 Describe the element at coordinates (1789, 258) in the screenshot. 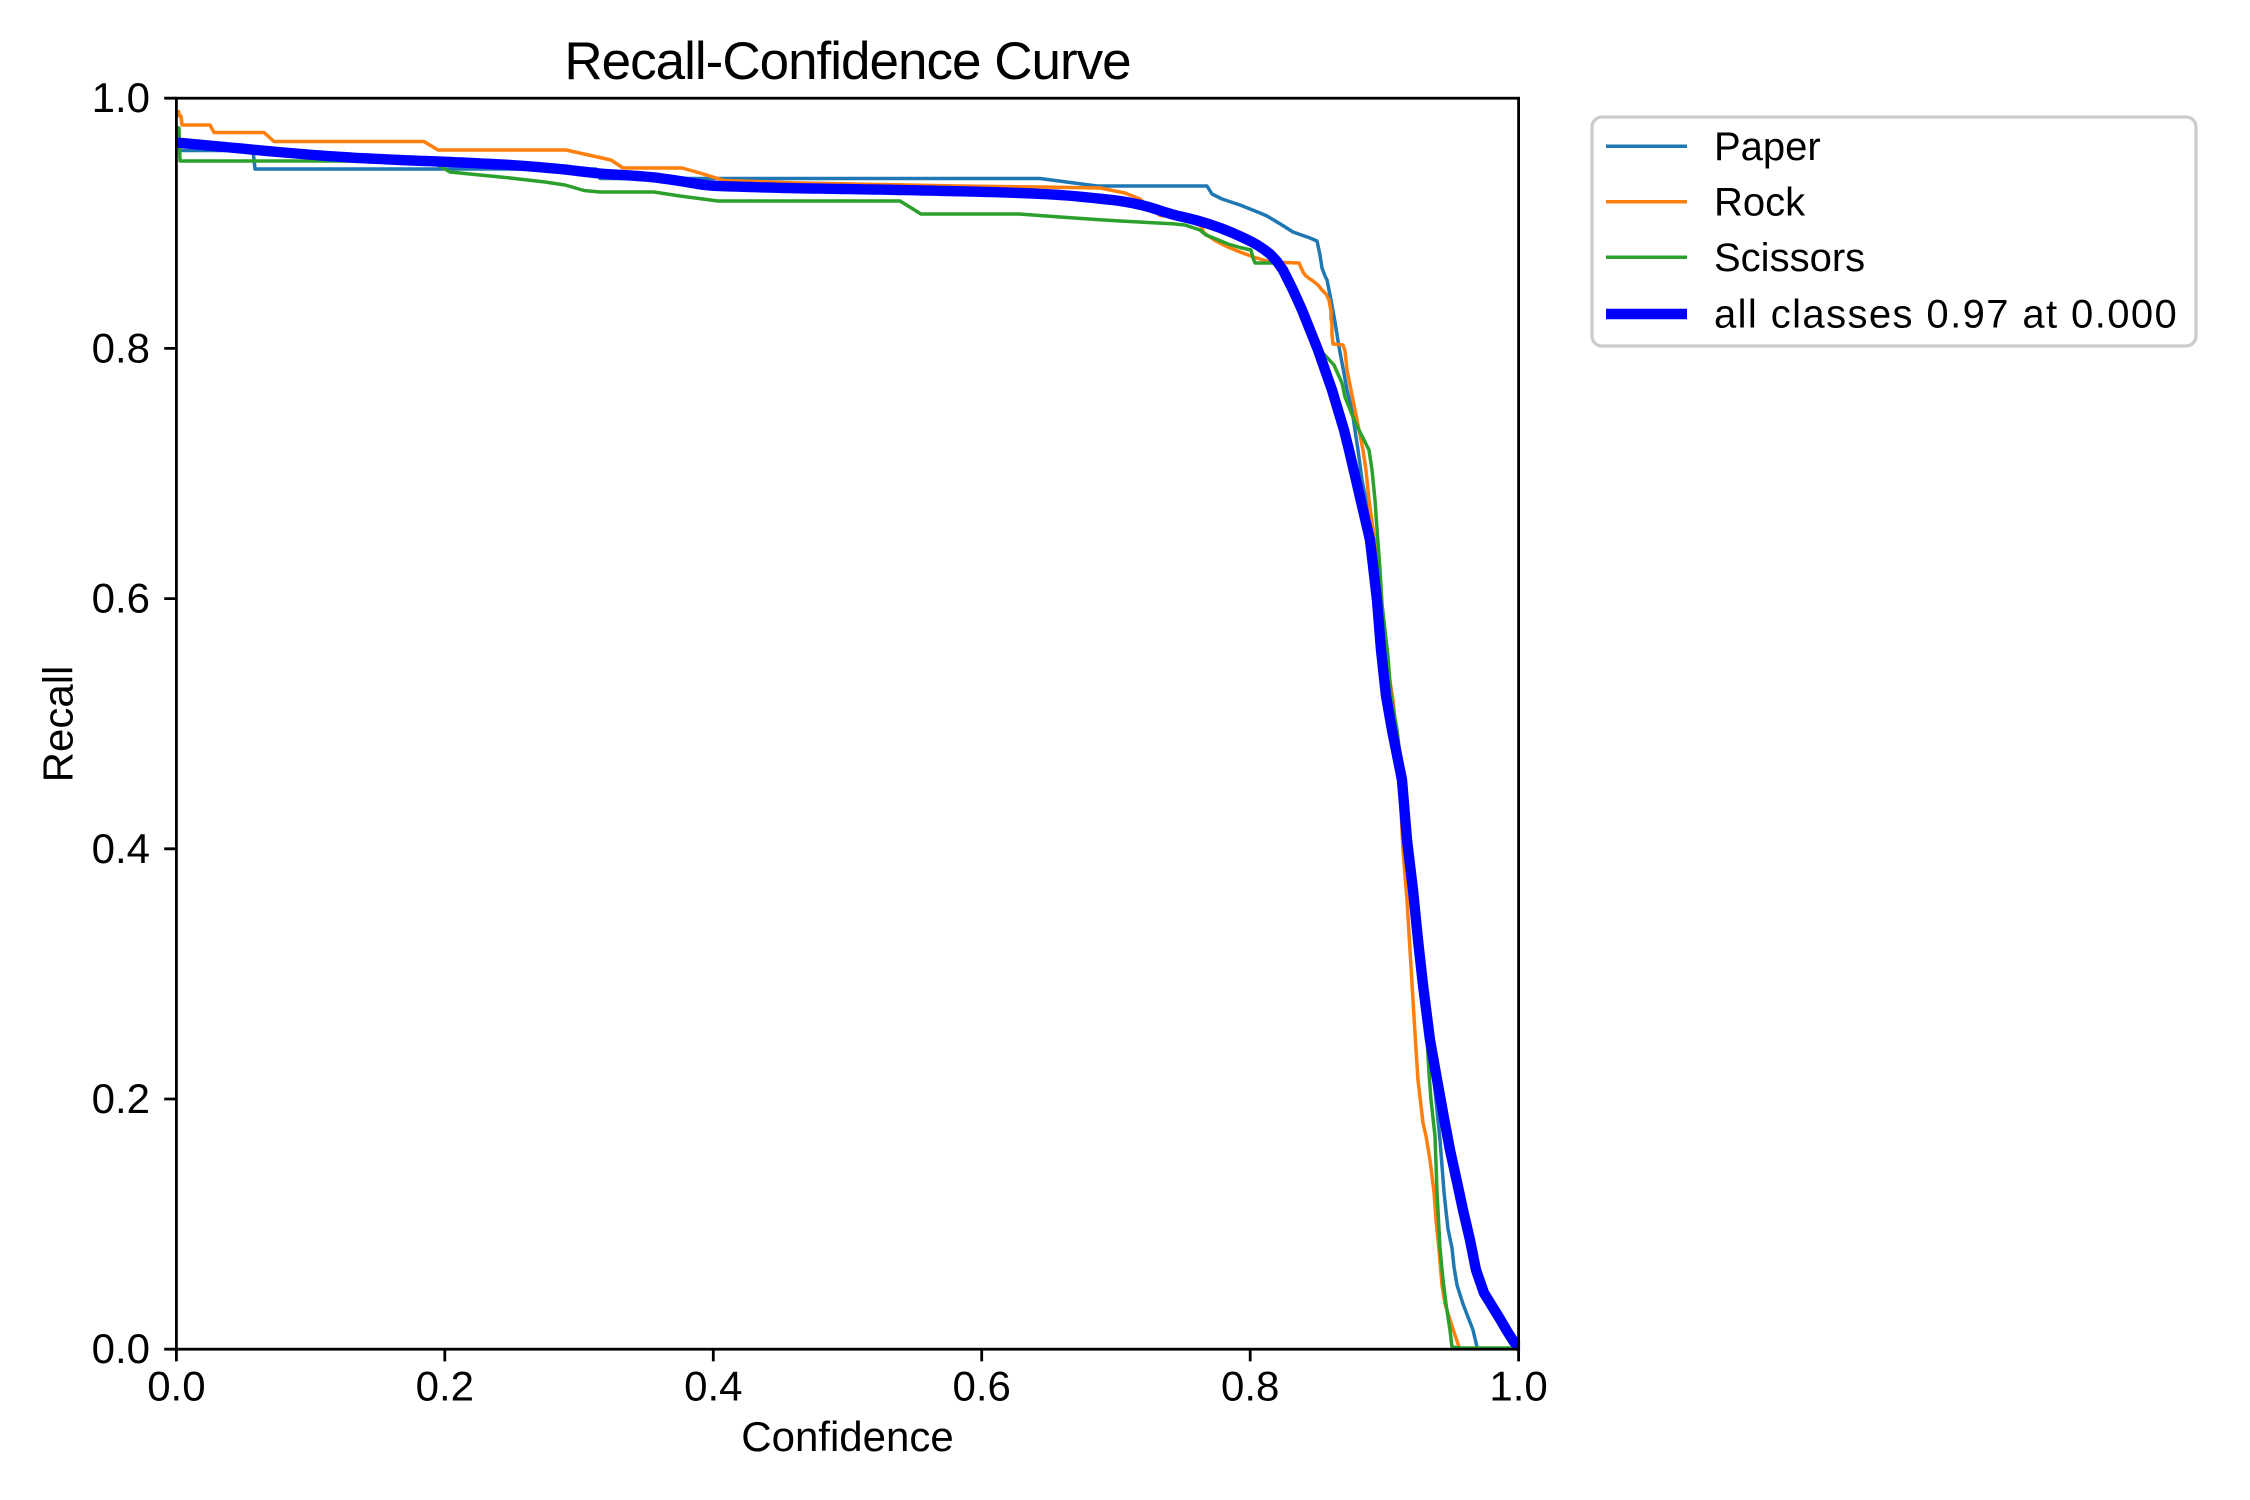

I see `svg-text: Scissors` at that location.